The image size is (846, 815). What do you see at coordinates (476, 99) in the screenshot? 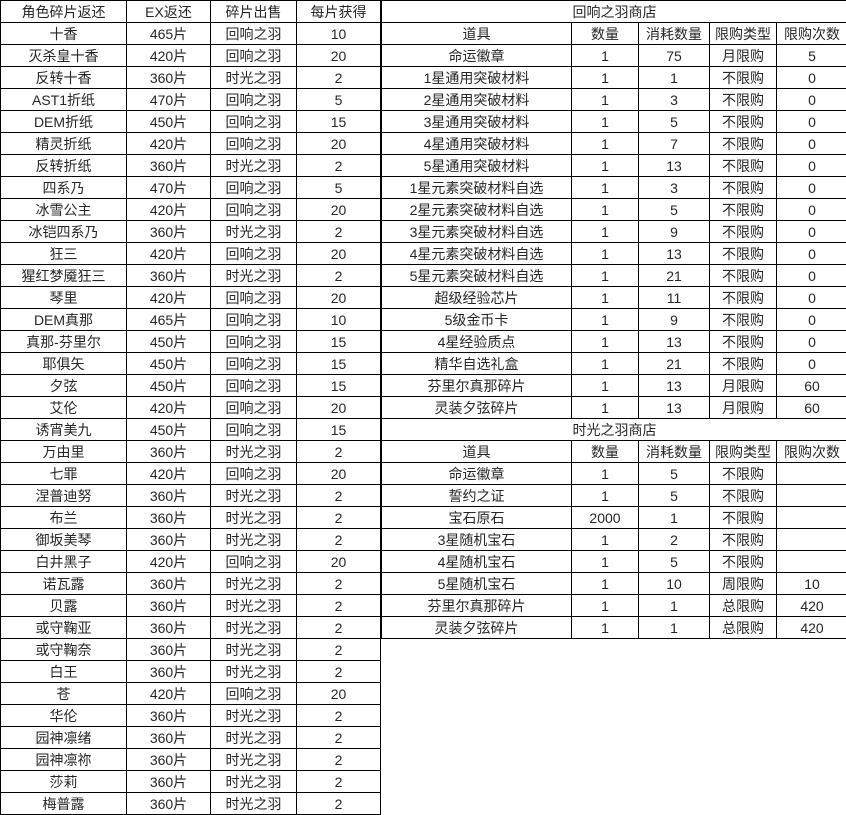
I see `table-cell: 2星通用突破材料` at bounding box center [476, 99].